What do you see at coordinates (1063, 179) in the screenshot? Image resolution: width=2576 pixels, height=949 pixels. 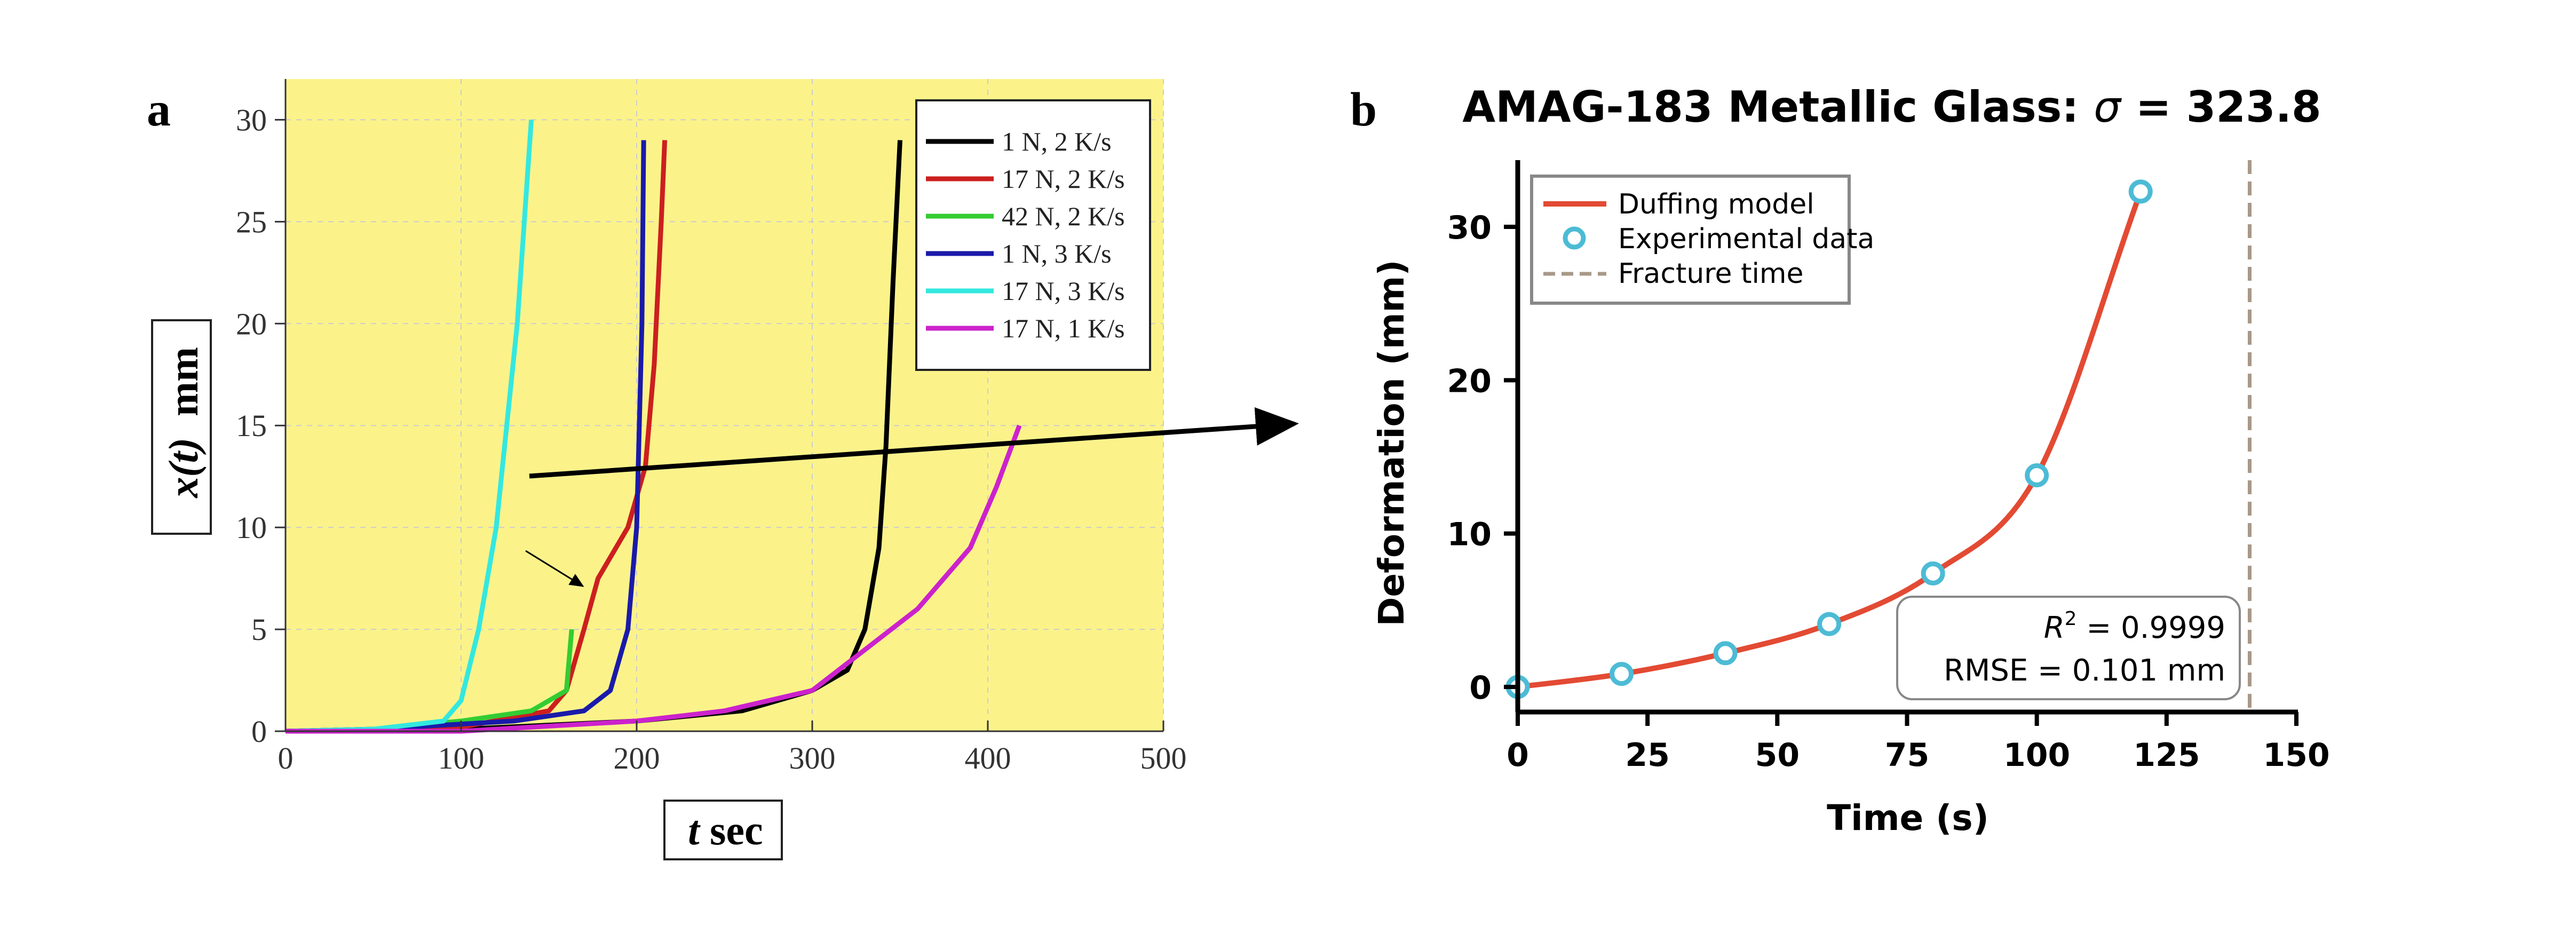 I see `legend-label-a: 17 N, 2 K/s` at bounding box center [1063, 179].